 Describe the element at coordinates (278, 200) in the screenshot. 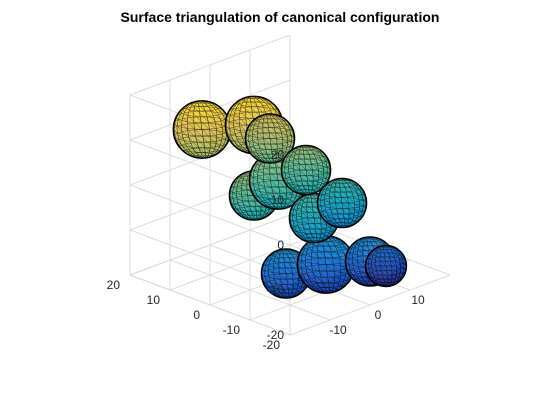

I see `z-tick-label: 10` at that location.